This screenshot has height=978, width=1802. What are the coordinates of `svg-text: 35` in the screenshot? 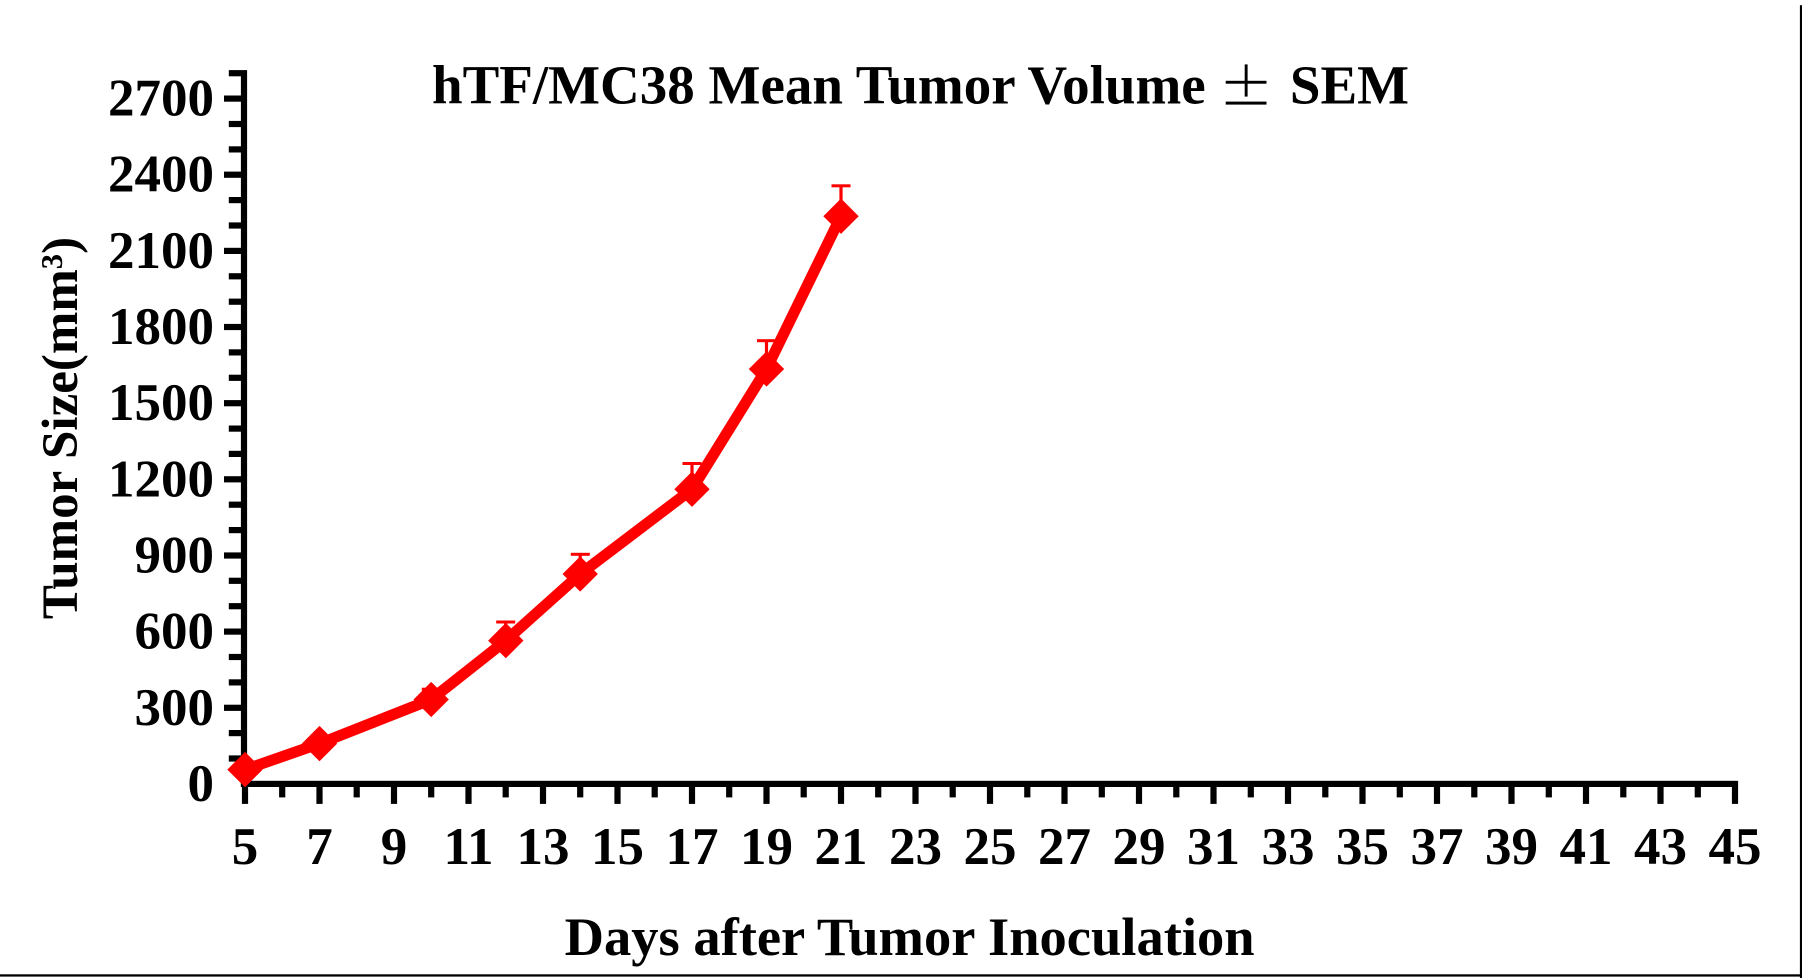 It's located at (1362, 847).